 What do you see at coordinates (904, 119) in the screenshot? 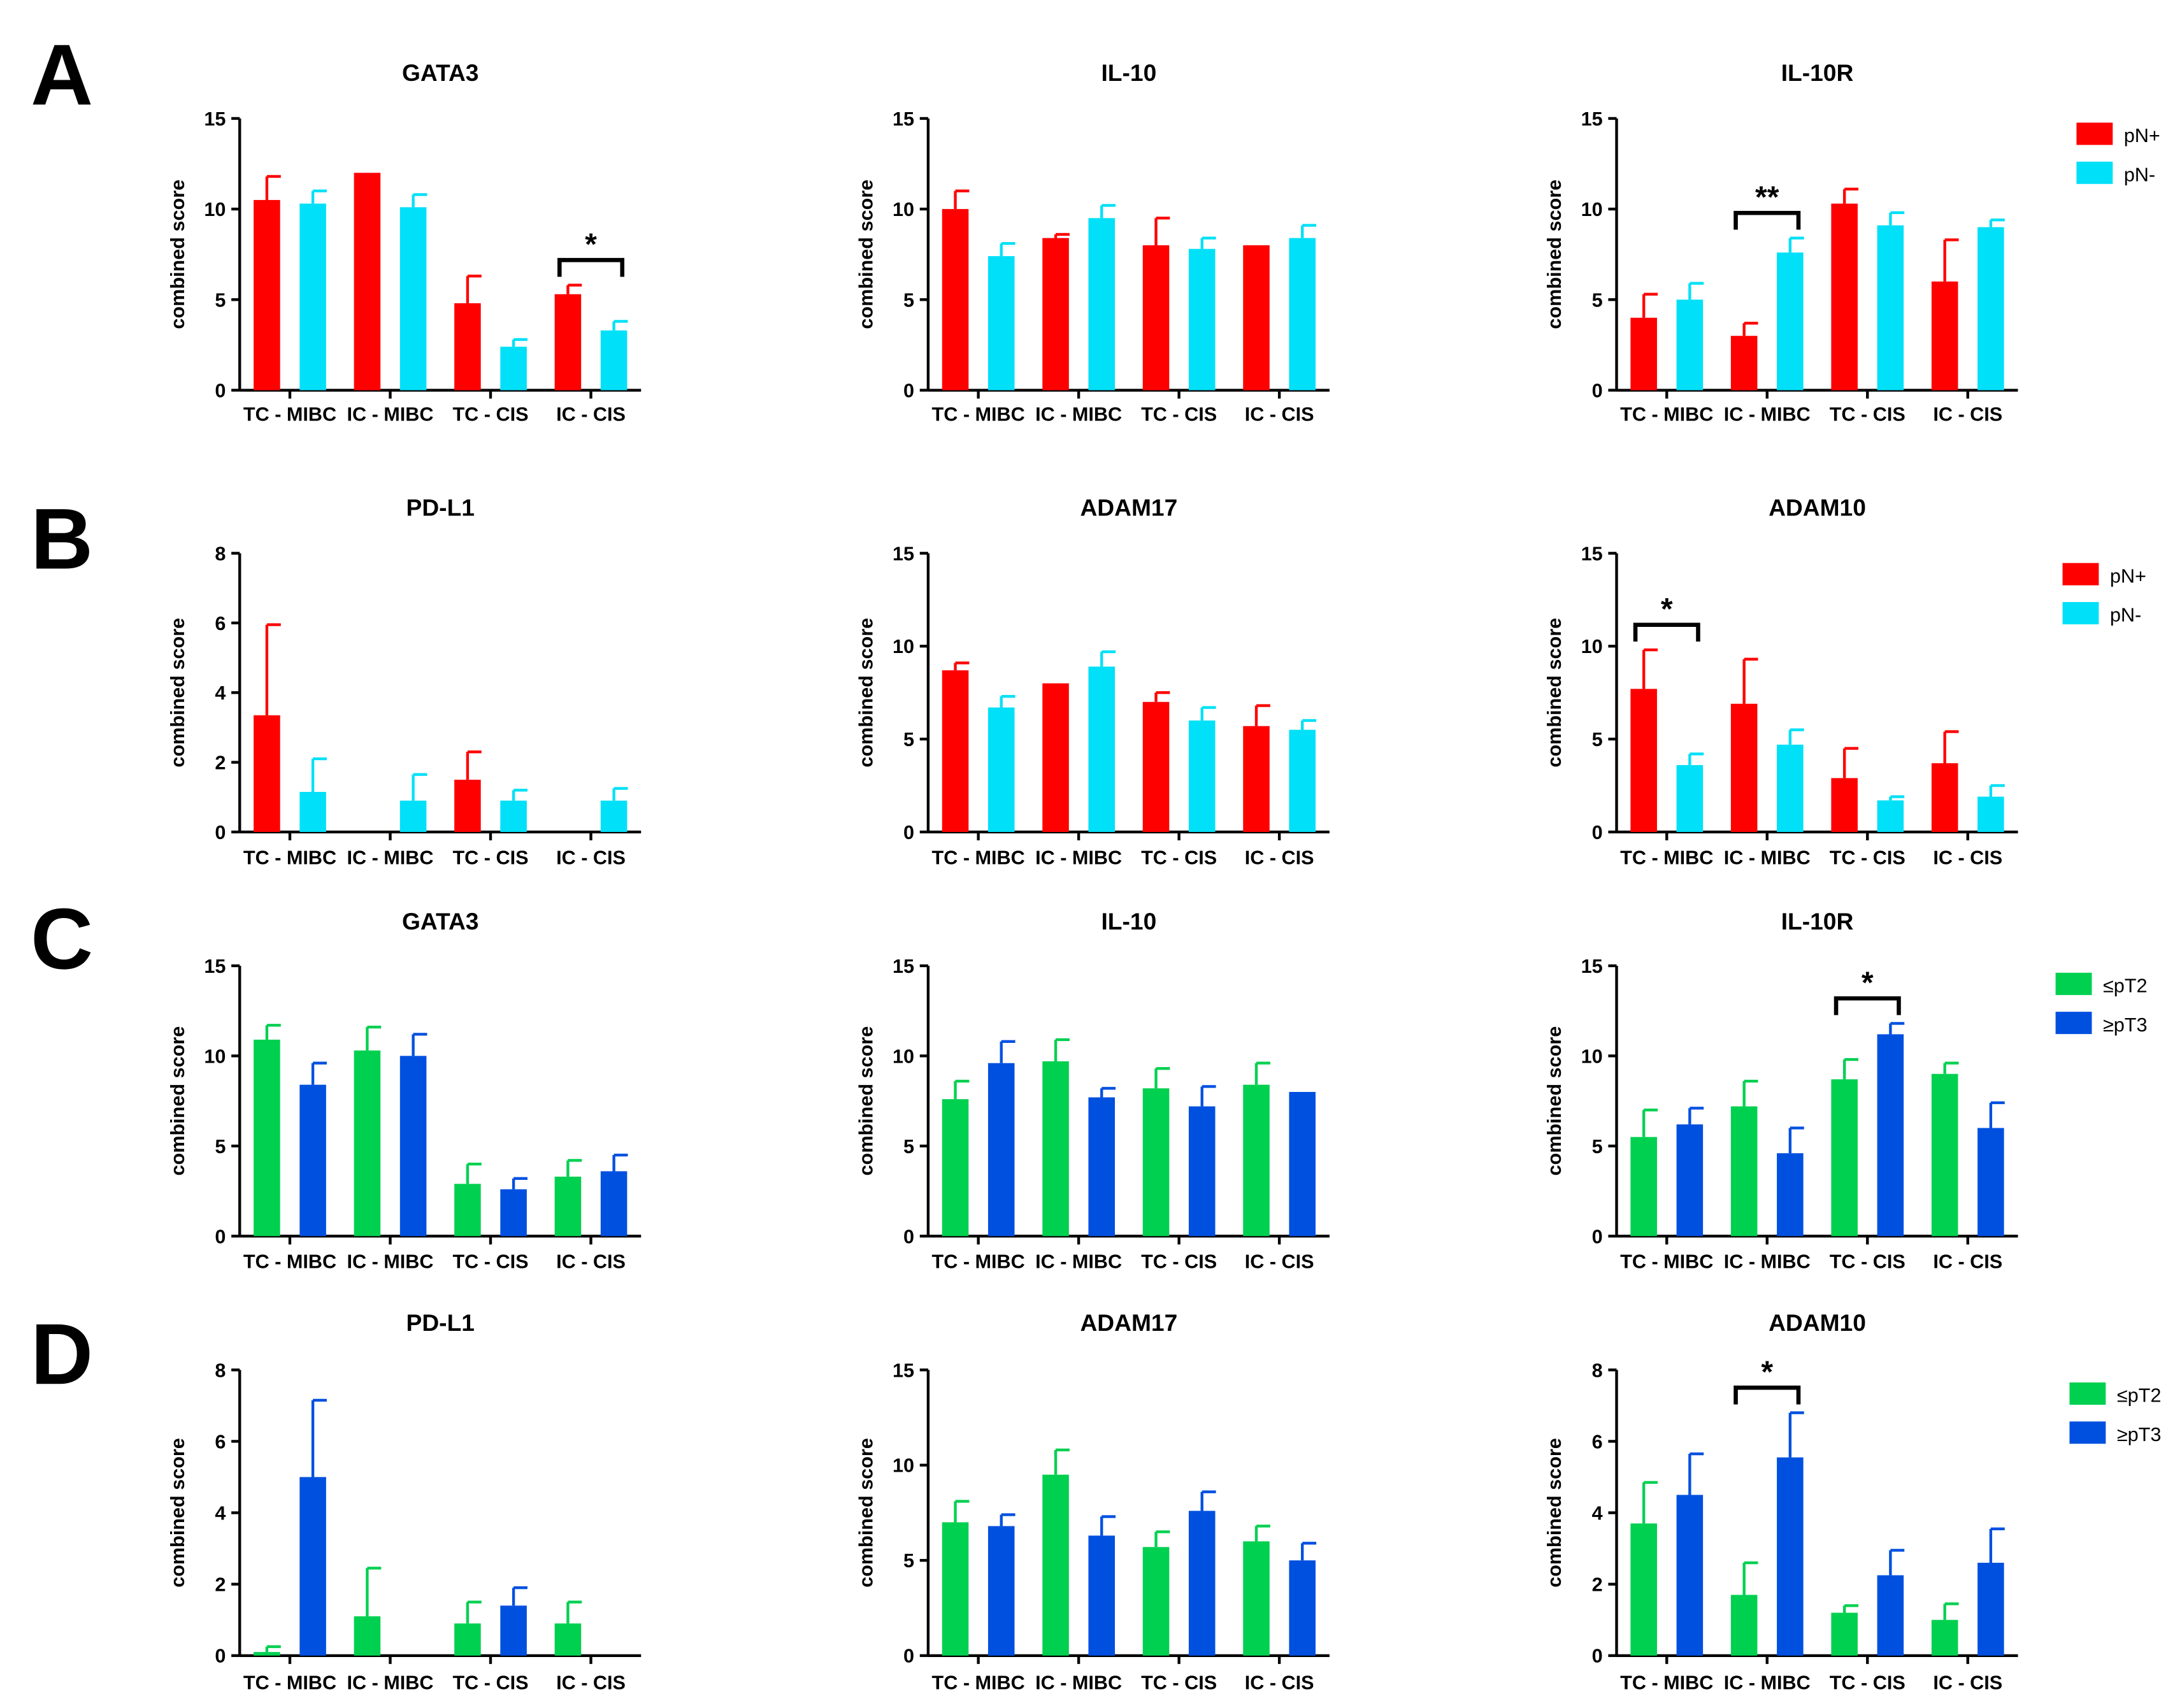
I see `y-tick-label: 15` at bounding box center [904, 119].